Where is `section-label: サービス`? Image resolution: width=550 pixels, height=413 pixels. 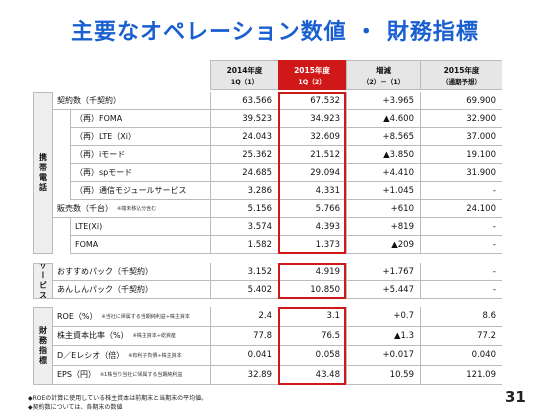
section-label: サービス is located at coordinates (42, 281).